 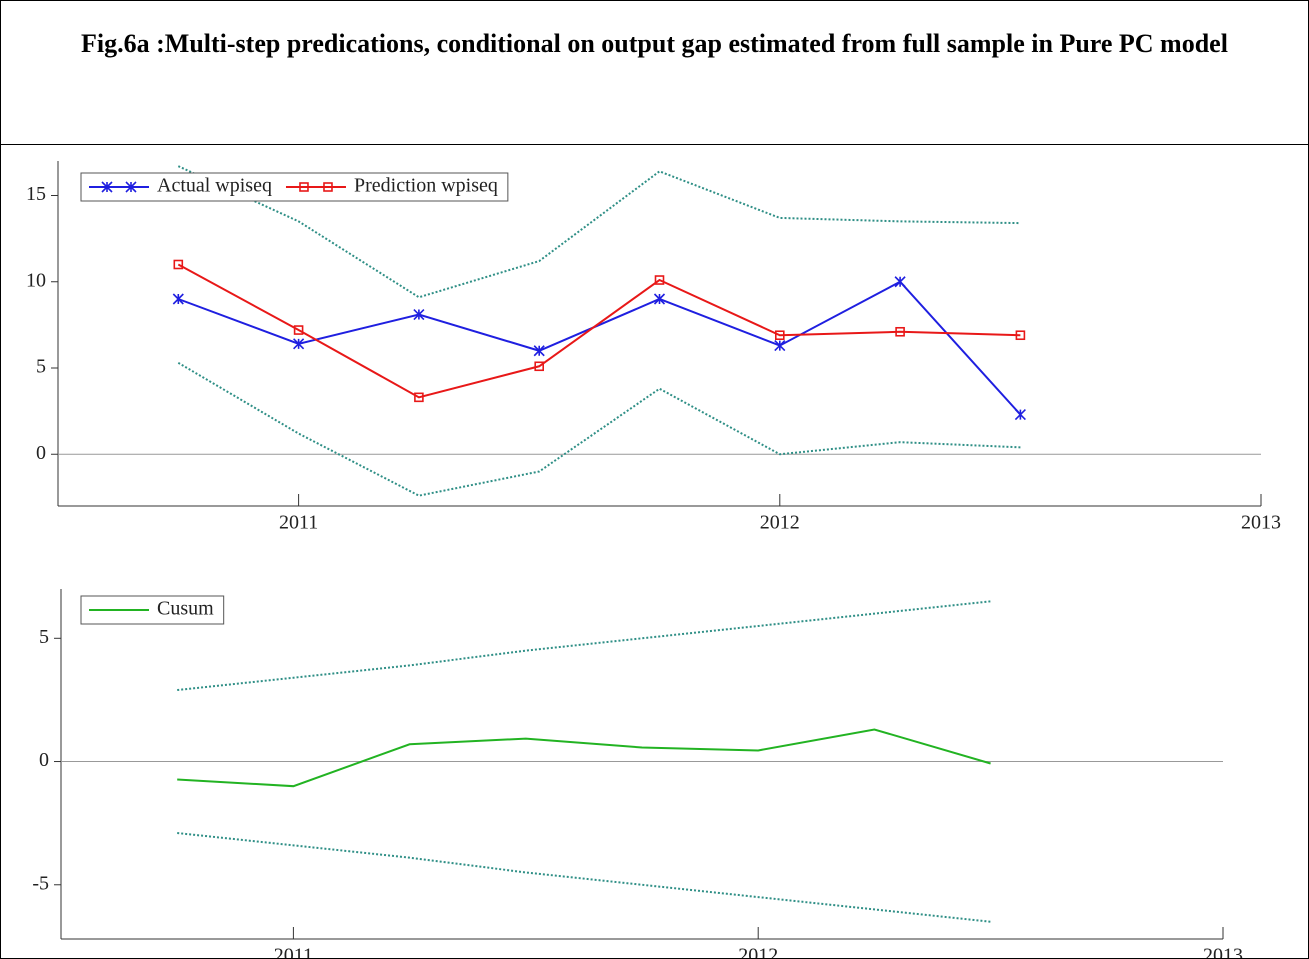 I want to click on y-tick-label: 15, so click(x=36, y=194).